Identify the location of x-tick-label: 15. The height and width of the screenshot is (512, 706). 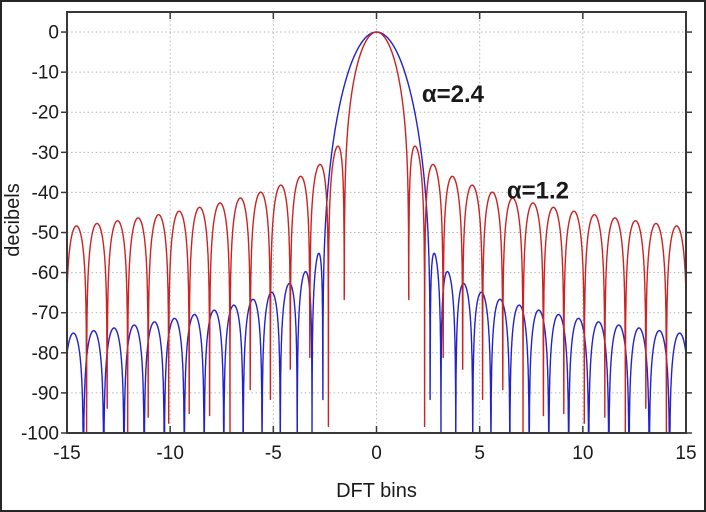
(685, 453).